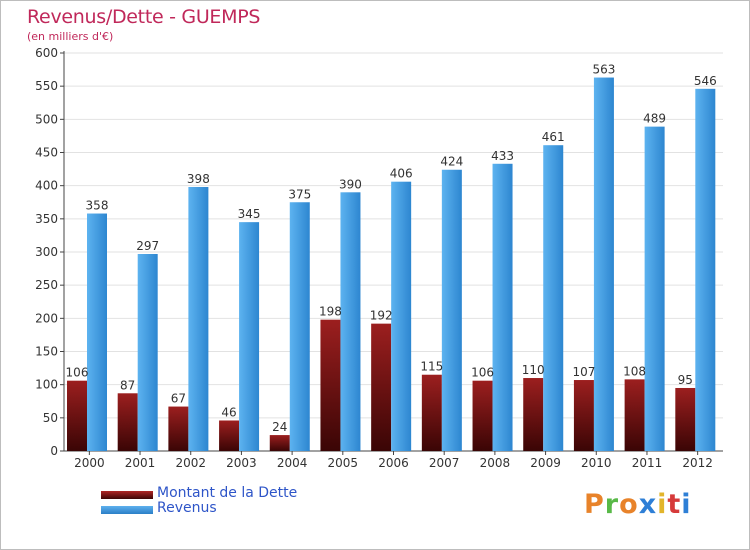 The width and height of the screenshot is (750, 550). What do you see at coordinates (54, 451) in the screenshot?
I see `y-tick-label: 0` at bounding box center [54, 451].